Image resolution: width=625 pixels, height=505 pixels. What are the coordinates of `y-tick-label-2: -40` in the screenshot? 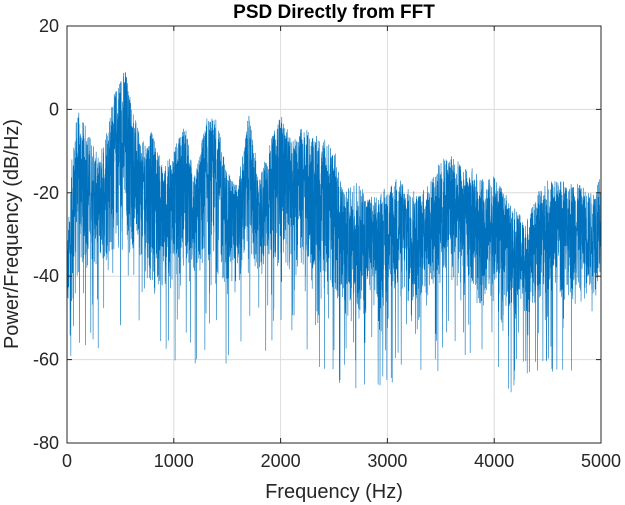 It's located at (46, 276).